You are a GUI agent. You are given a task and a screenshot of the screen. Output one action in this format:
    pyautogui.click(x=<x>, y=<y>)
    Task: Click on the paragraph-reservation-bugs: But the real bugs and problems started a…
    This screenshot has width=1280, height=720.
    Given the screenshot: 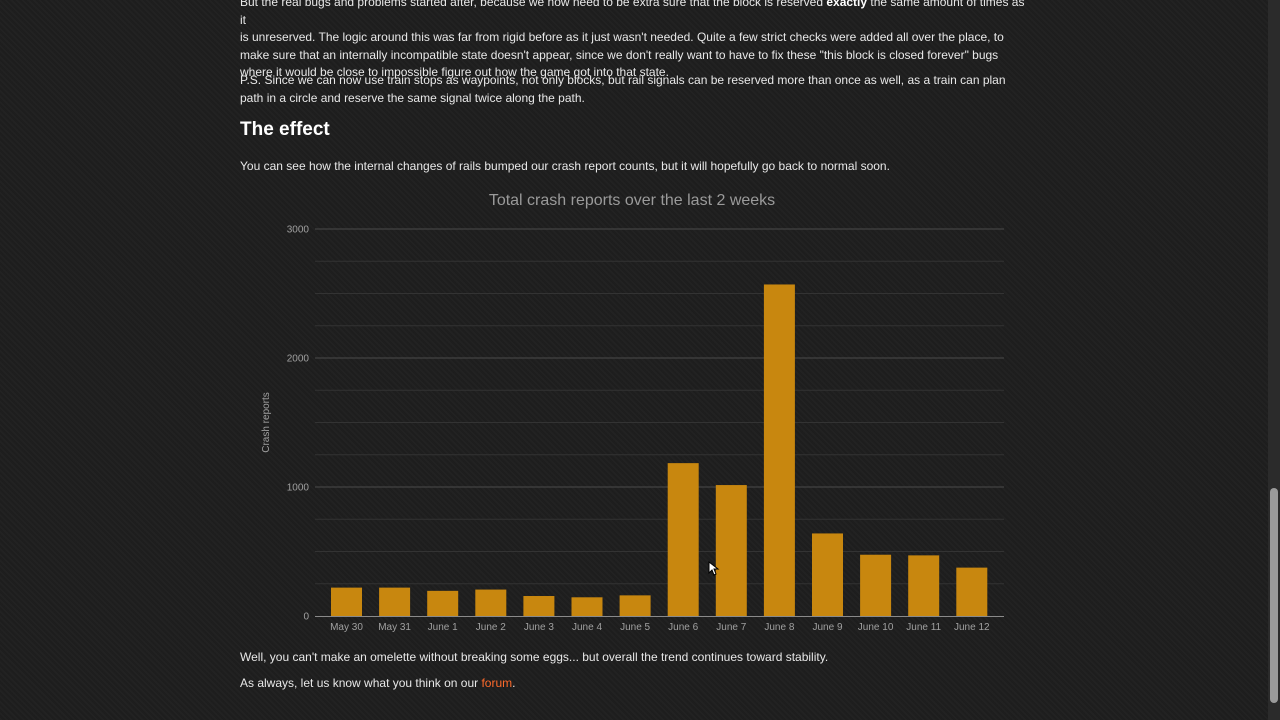 What is the action you would take?
    pyautogui.click(x=635, y=41)
    